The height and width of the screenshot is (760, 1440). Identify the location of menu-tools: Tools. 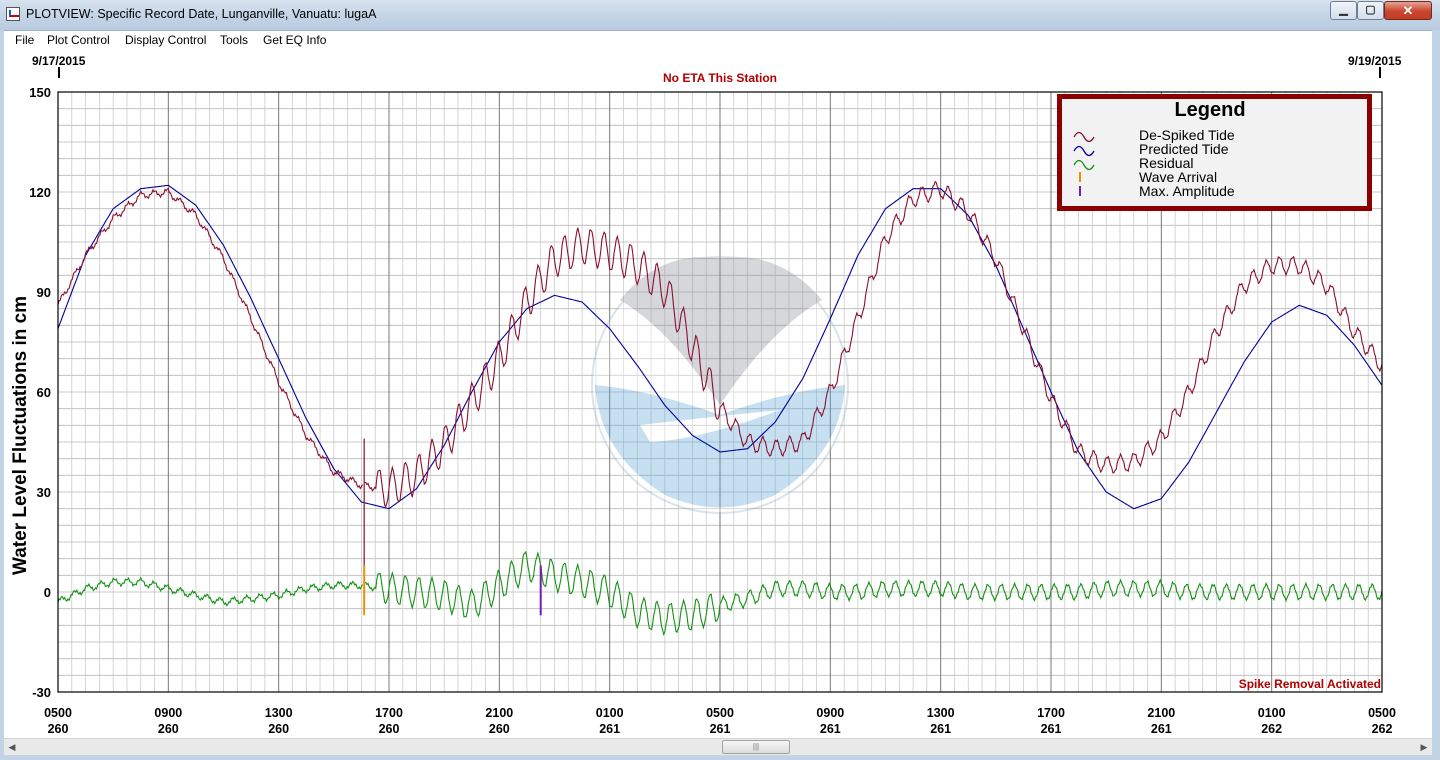
(234, 40).